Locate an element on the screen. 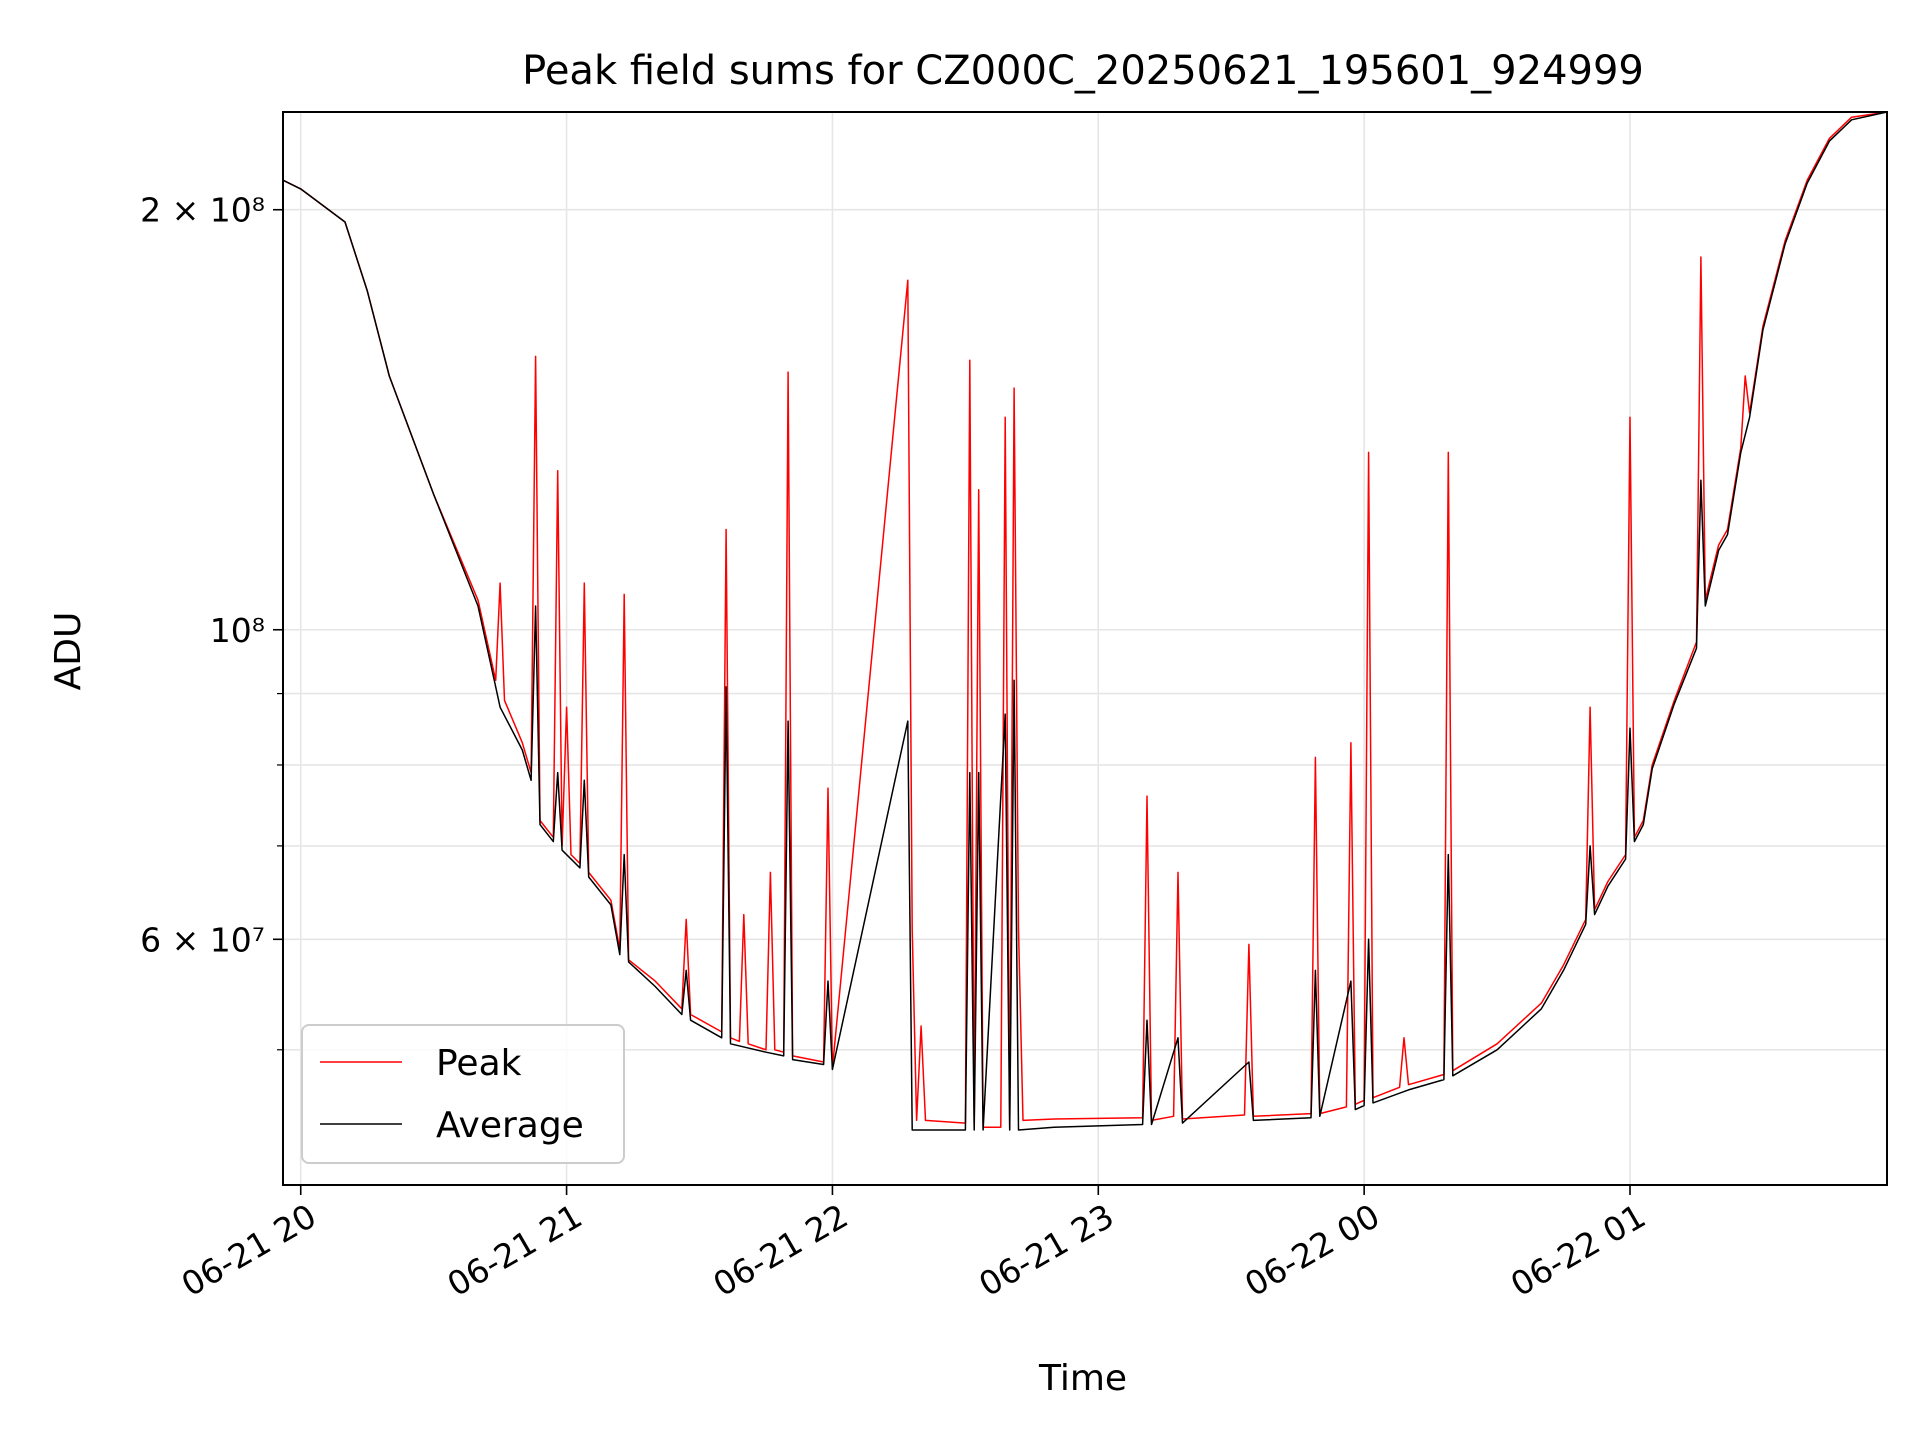  legend: Peak Average is located at coordinates (463, 1094).